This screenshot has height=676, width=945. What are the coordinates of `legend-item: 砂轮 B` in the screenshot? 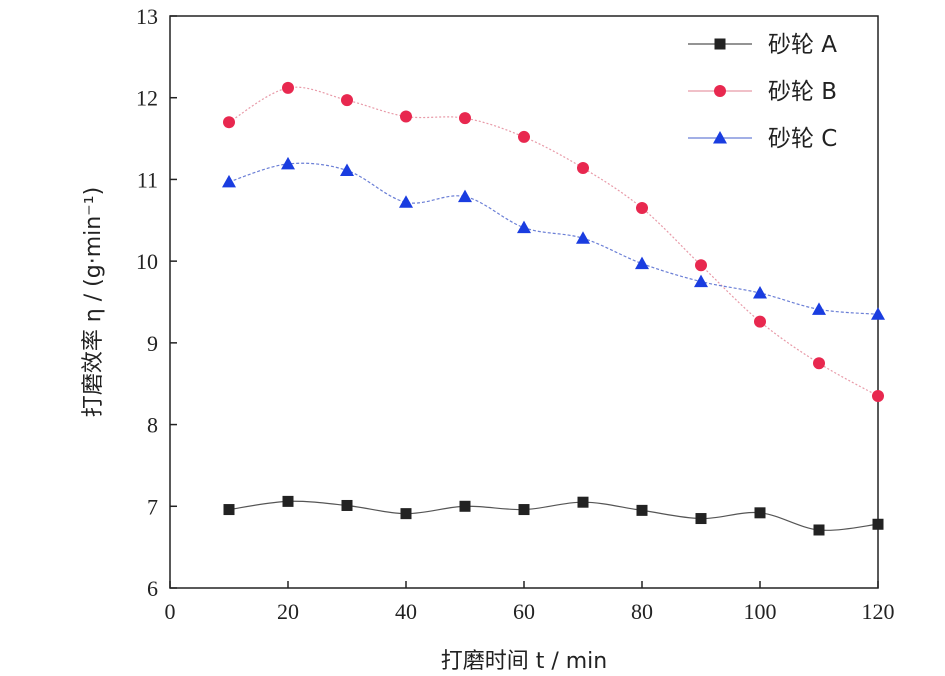 It's located at (762, 92).